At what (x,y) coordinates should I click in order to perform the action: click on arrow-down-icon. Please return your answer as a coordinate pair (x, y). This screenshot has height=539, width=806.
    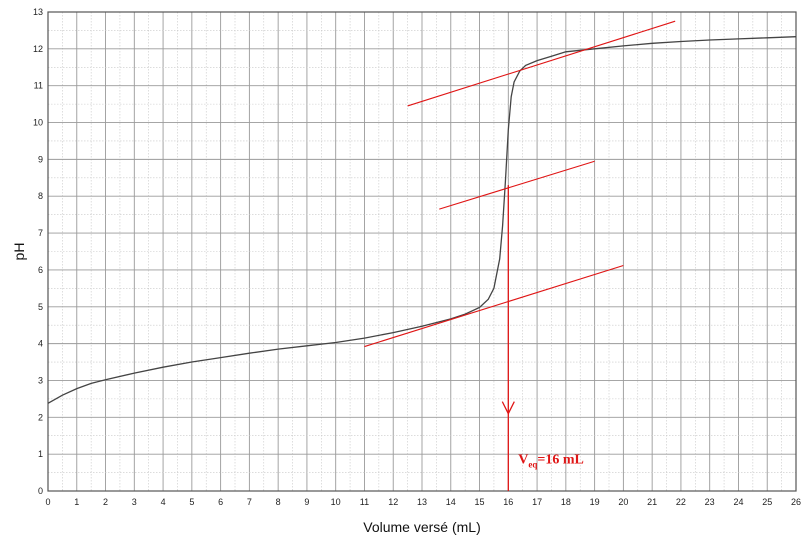
    Looking at the image, I should click on (508, 408).